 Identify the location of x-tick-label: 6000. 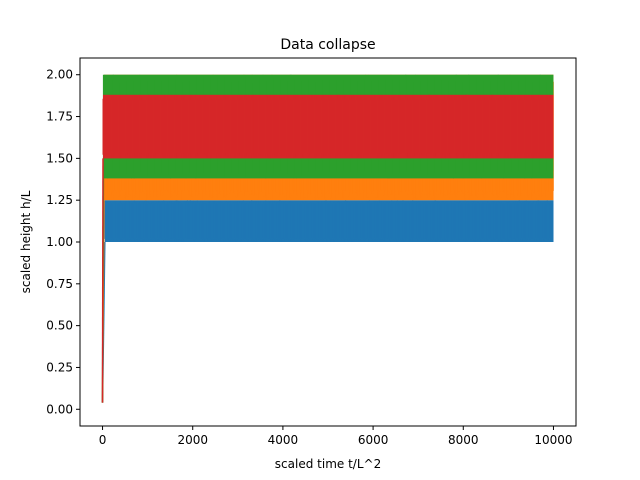
(373, 440).